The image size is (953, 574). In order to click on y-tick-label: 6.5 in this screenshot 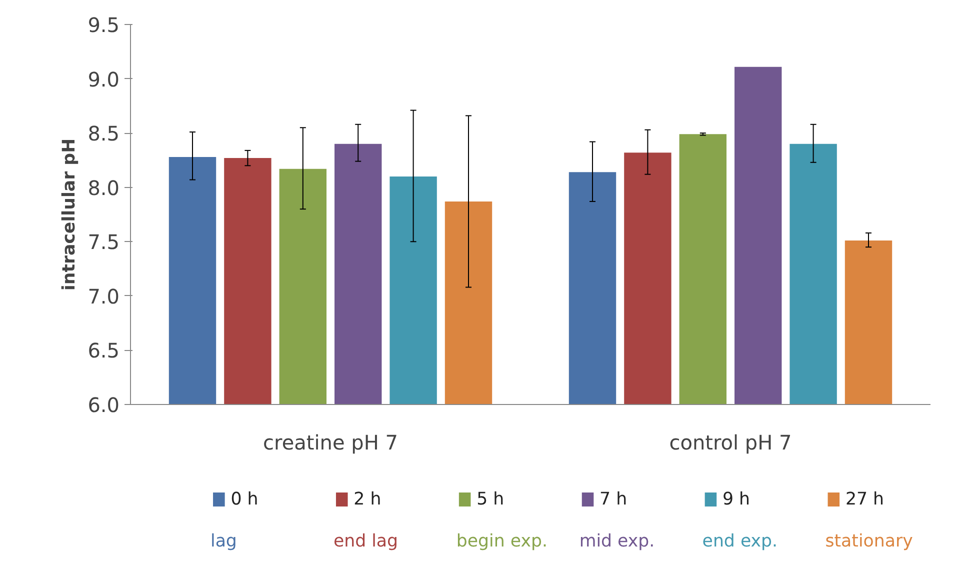, I will do `click(104, 350)`.